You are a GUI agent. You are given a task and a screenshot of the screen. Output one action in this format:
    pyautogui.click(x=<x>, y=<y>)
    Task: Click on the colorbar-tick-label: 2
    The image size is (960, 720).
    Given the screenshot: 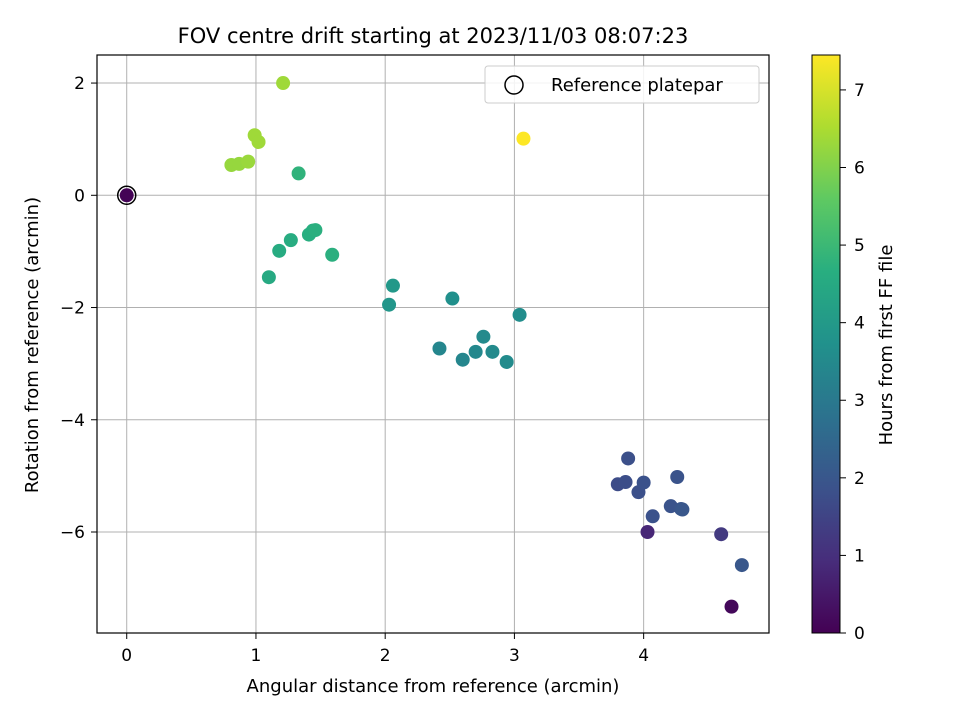 What is the action you would take?
    pyautogui.click(x=859, y=479)
    